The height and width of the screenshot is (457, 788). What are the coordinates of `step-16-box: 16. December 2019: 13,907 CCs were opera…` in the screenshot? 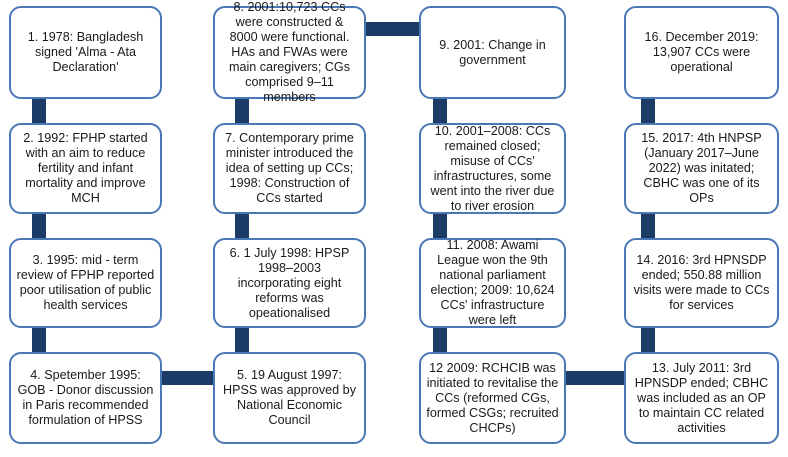 It's located at (701, 52).